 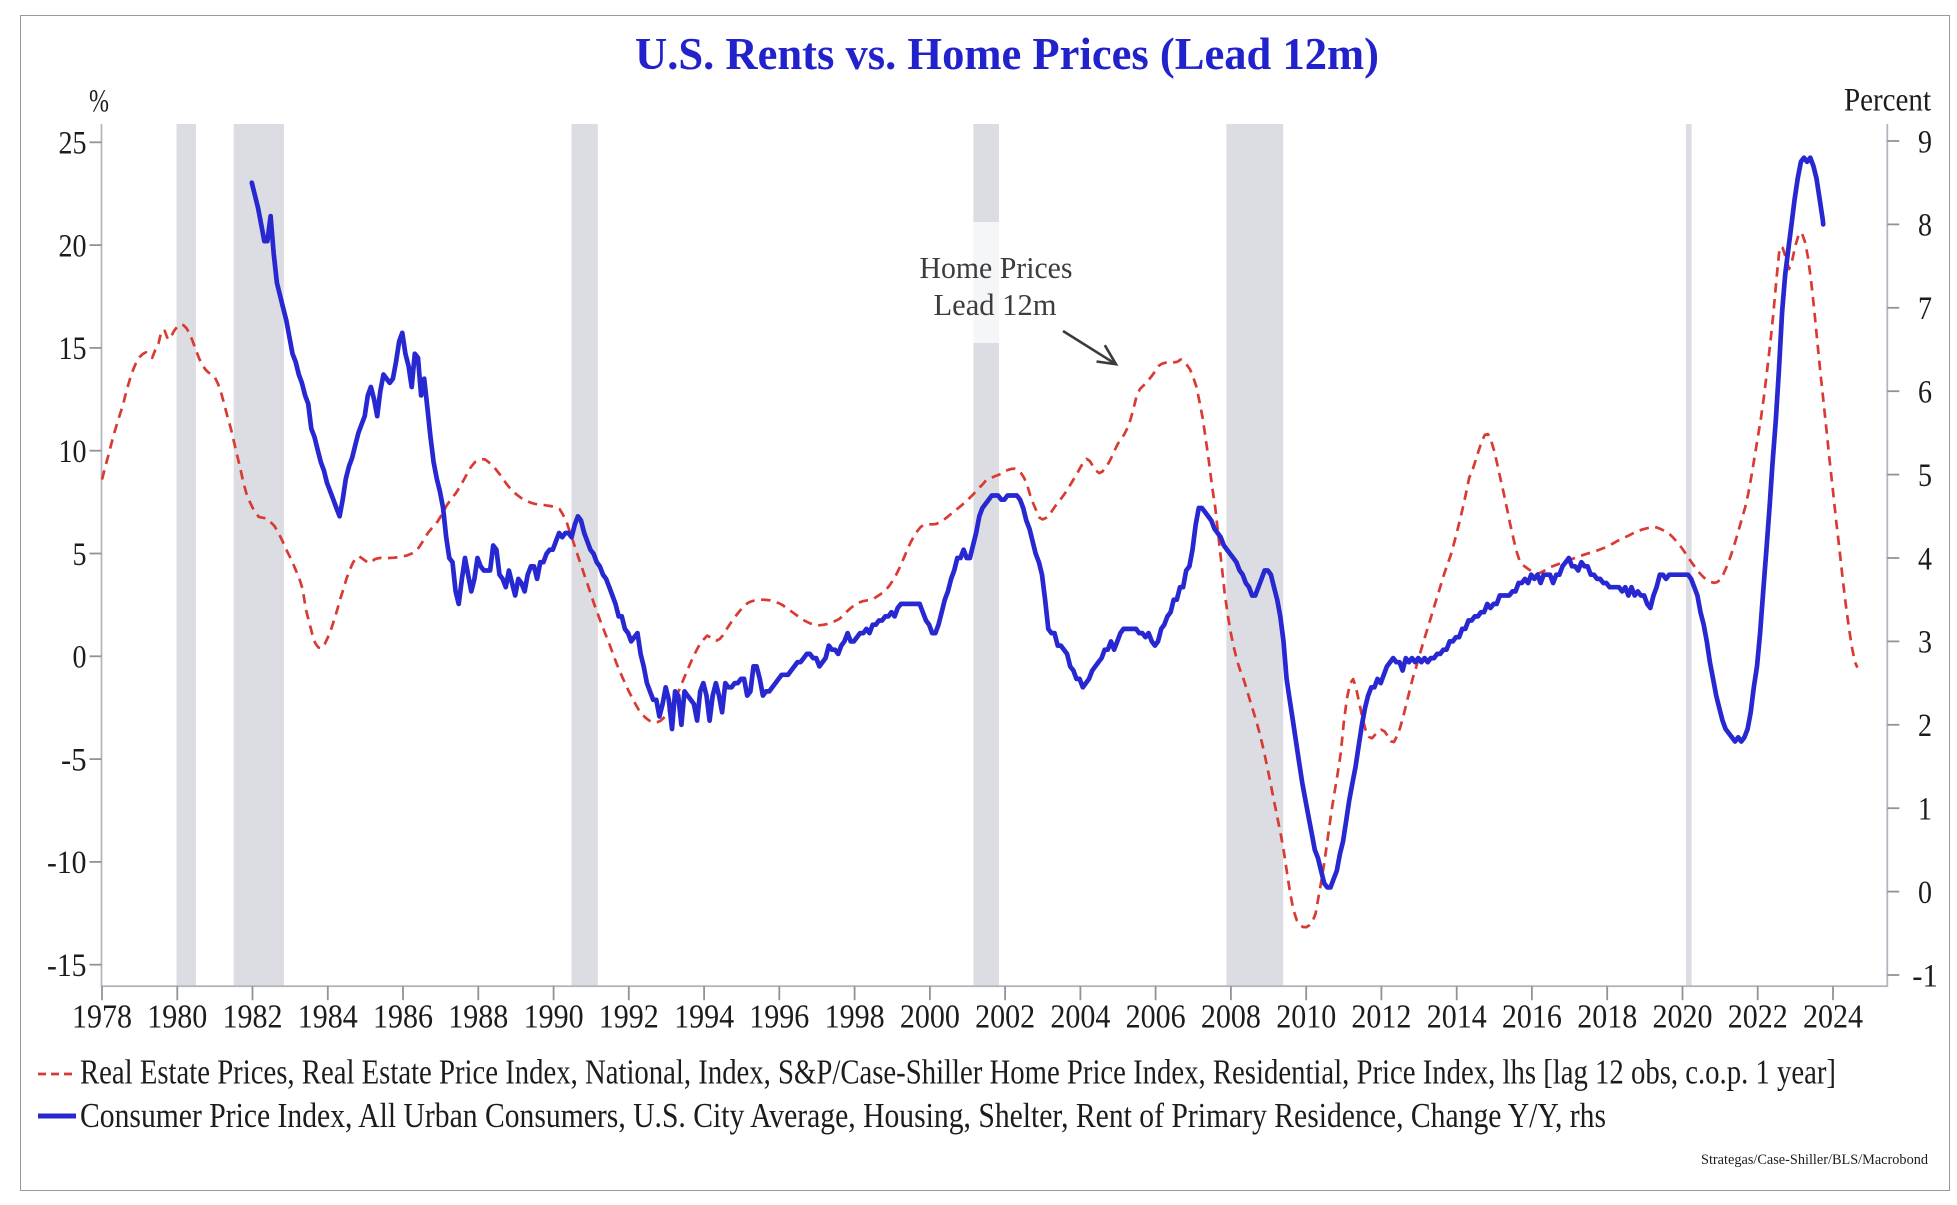 I want to click on svg-text: 1986, so click(x=403, y=1017).